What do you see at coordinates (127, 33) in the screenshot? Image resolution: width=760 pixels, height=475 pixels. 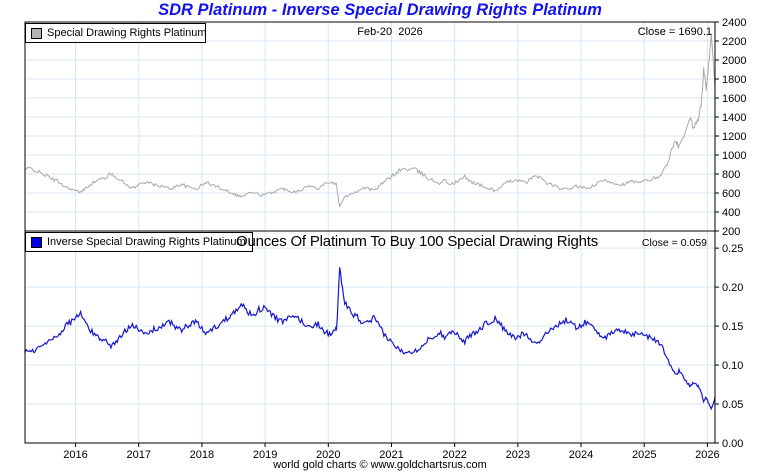 I see `top-panel-legend-label: Special Drawing Rights Platinum` at bounding box center [127, 33].